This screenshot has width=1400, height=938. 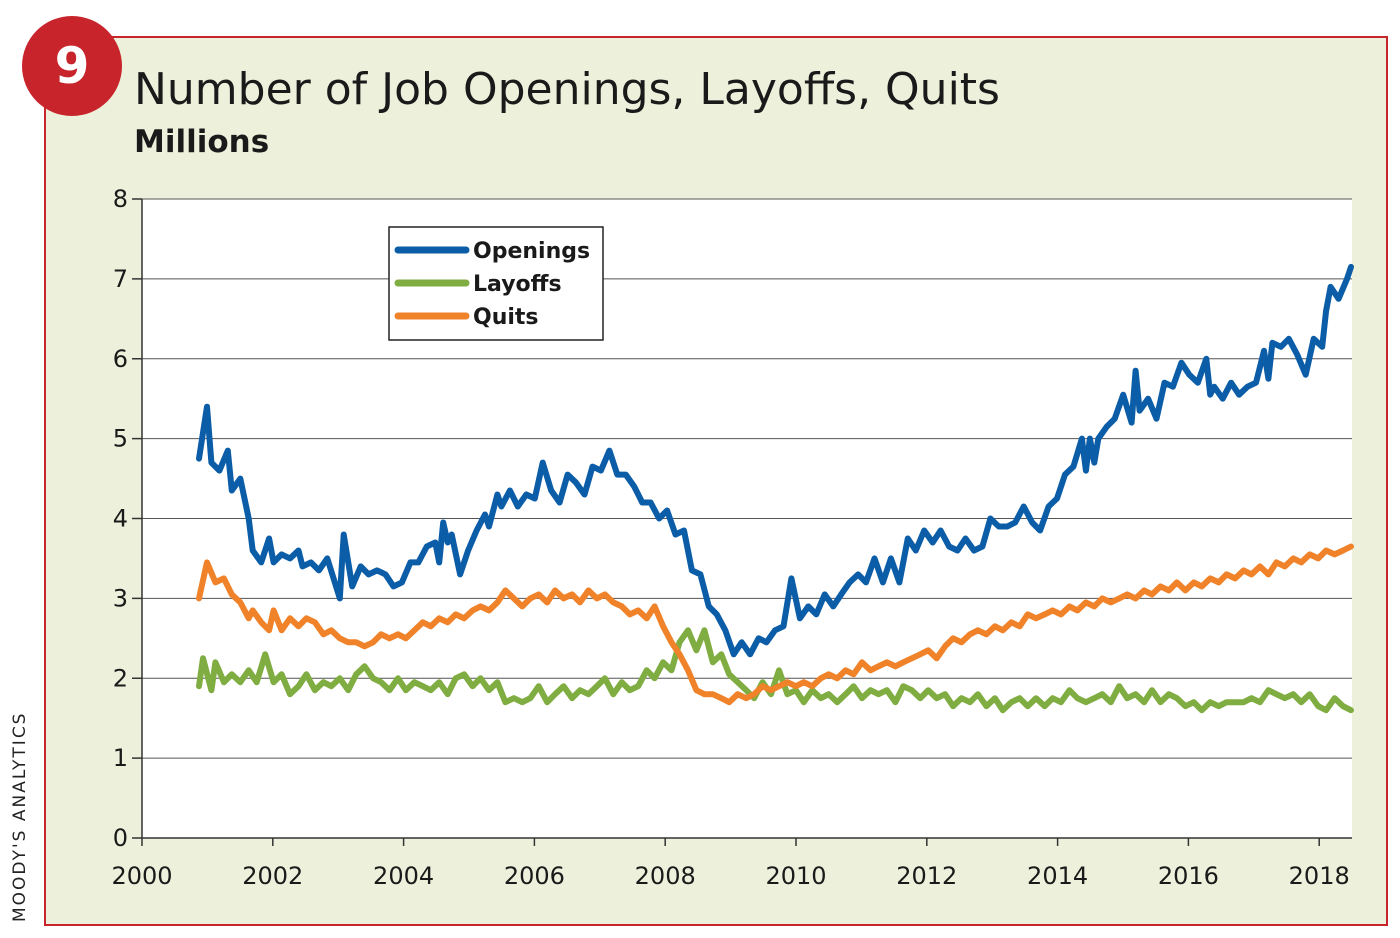 I want to click on y-tick-label-0: 0, so click(x=120, y=838).